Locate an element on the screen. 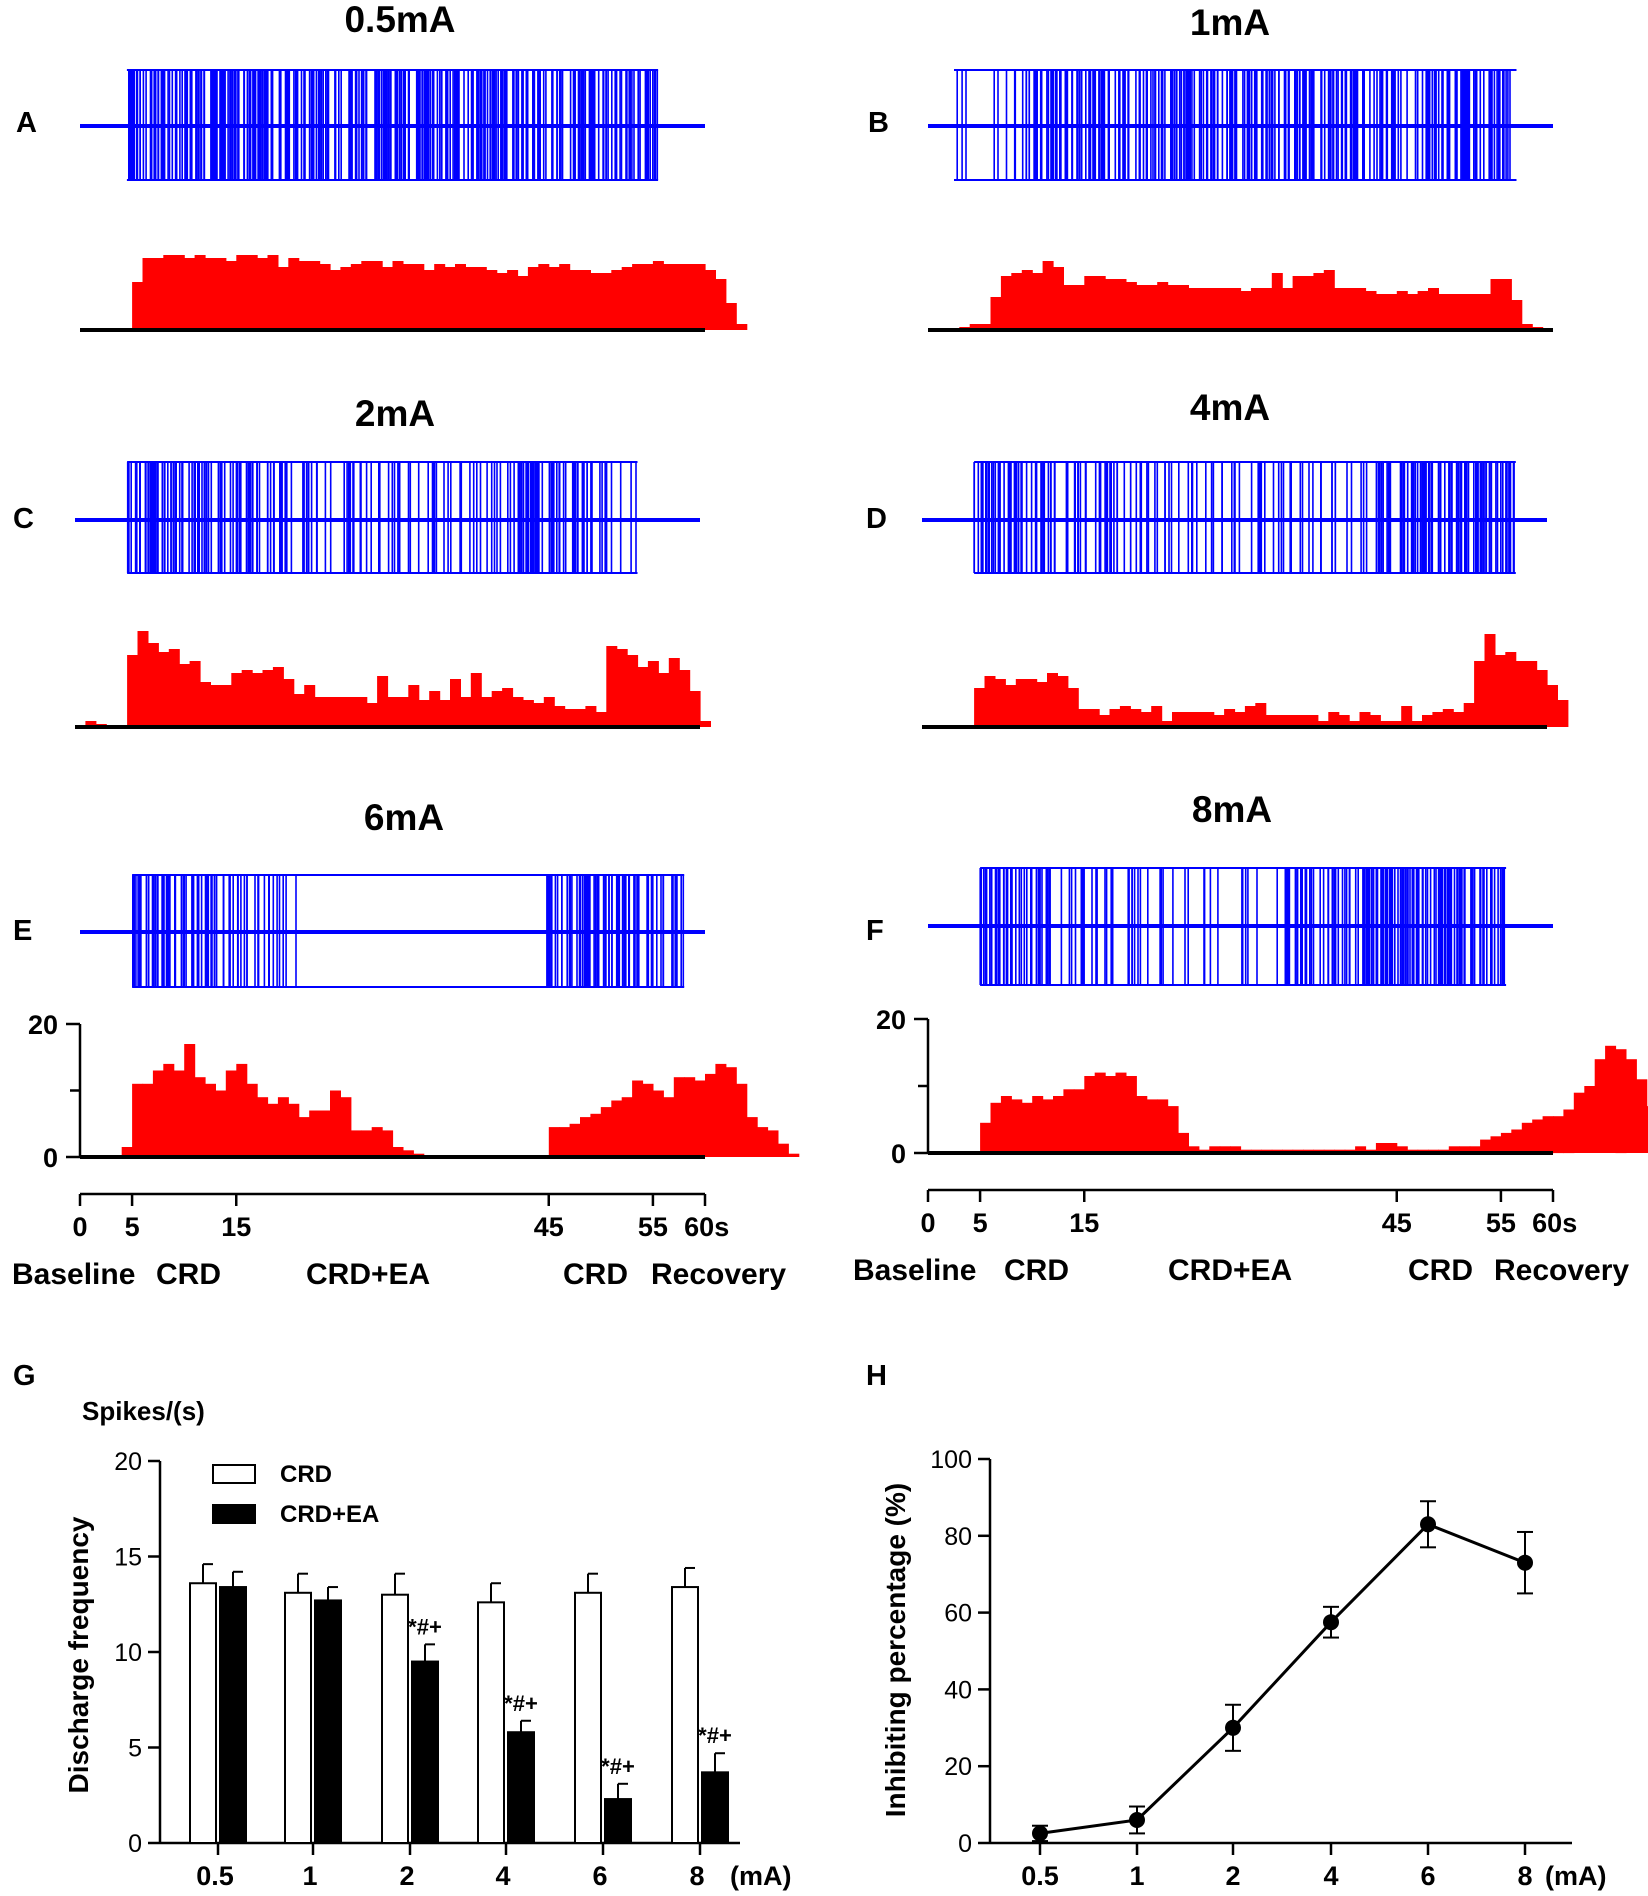 Image resolution: width=1648 pixels, height=1896 pixels. panel-b: 1mA B is located at coordinates (1210, 167).